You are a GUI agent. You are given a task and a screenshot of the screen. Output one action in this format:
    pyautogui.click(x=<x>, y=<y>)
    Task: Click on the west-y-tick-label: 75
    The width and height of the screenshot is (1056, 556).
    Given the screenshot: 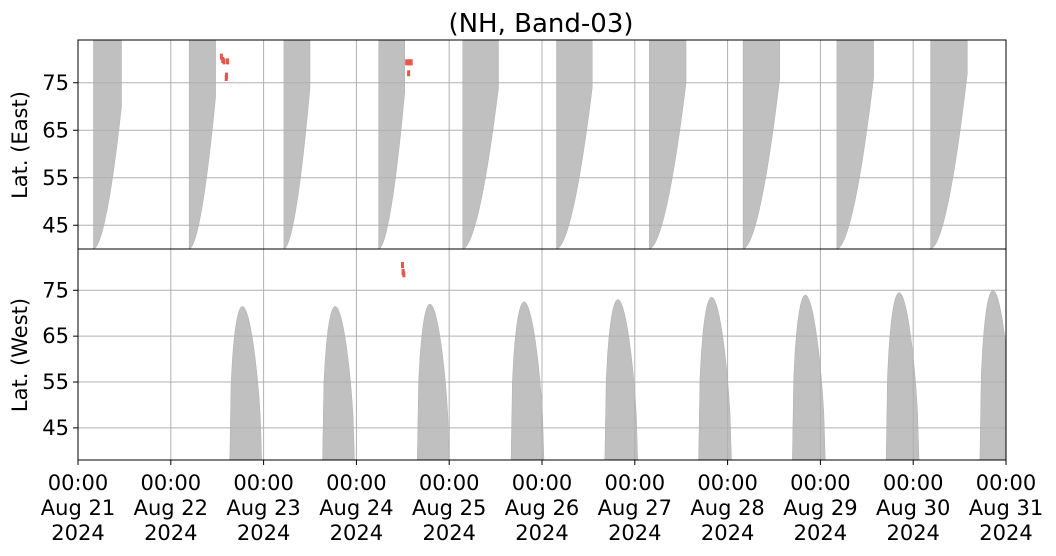 What is the action you would take?
    pyautogui.click(x=55, y=290)
    